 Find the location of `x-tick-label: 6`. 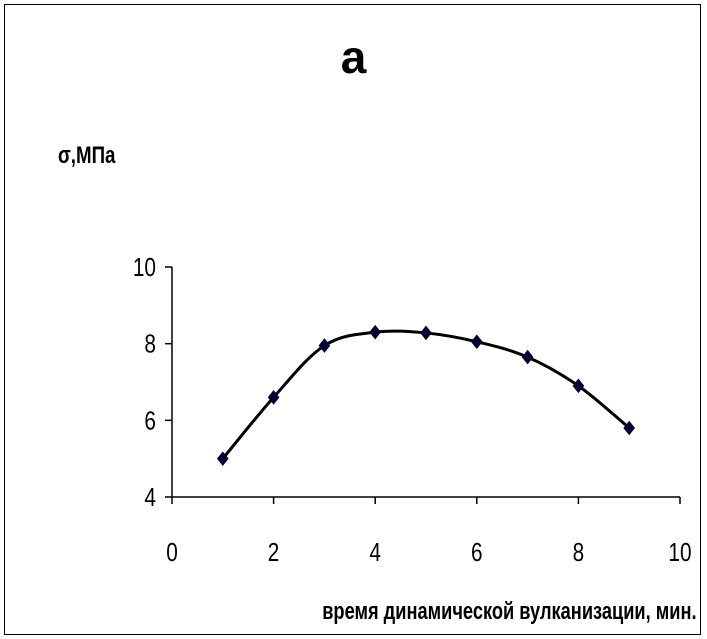

x-tick-label: 6 is located at coordinates (477, 552).